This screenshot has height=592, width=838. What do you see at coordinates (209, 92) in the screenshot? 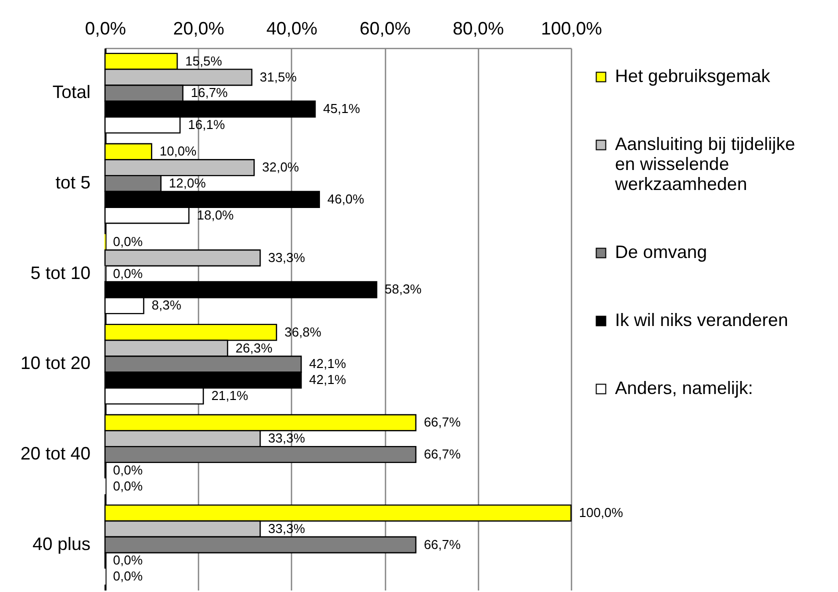
I see `data-label: 16,7%` at bounding box center [209, 92].